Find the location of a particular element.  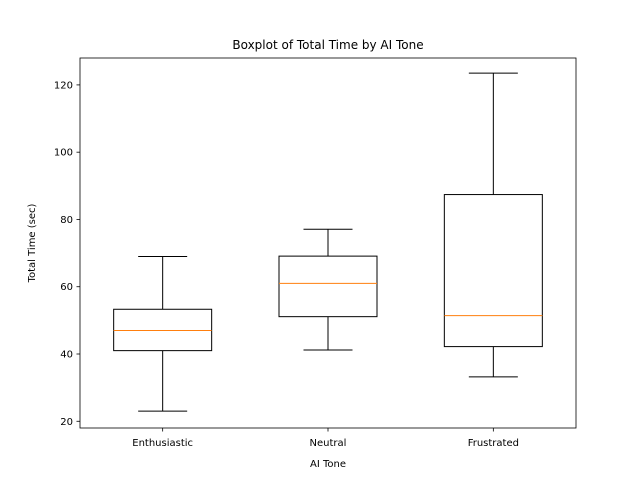

y-tick-label: 120 is located at coordinates (63, 85).